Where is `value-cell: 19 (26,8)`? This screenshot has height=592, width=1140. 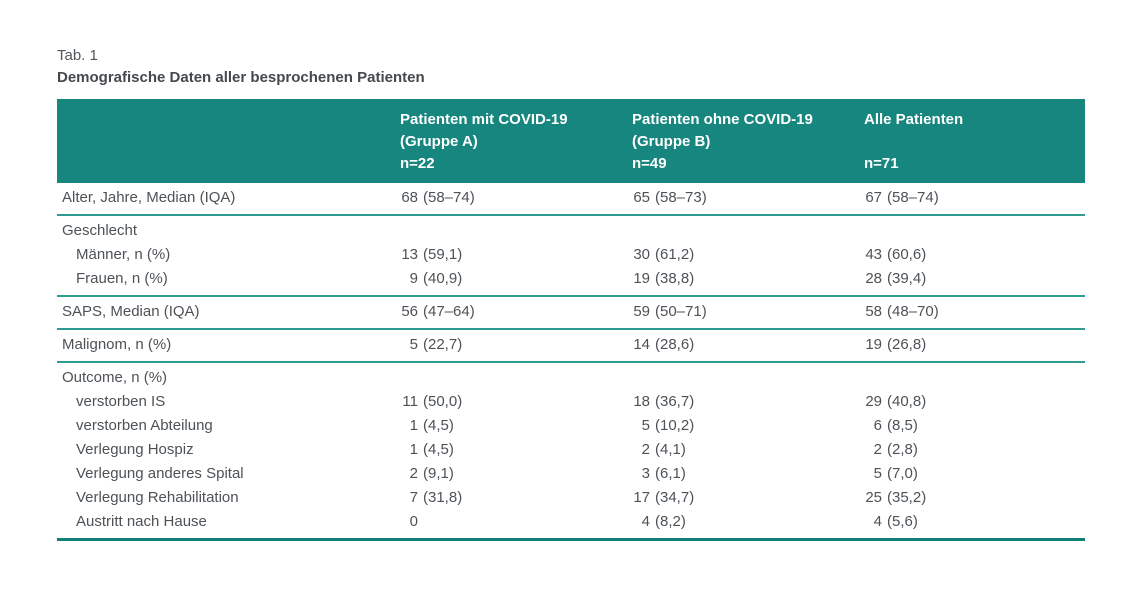 value-cell: 19 (26,8) is located at coordinates (974, 345).